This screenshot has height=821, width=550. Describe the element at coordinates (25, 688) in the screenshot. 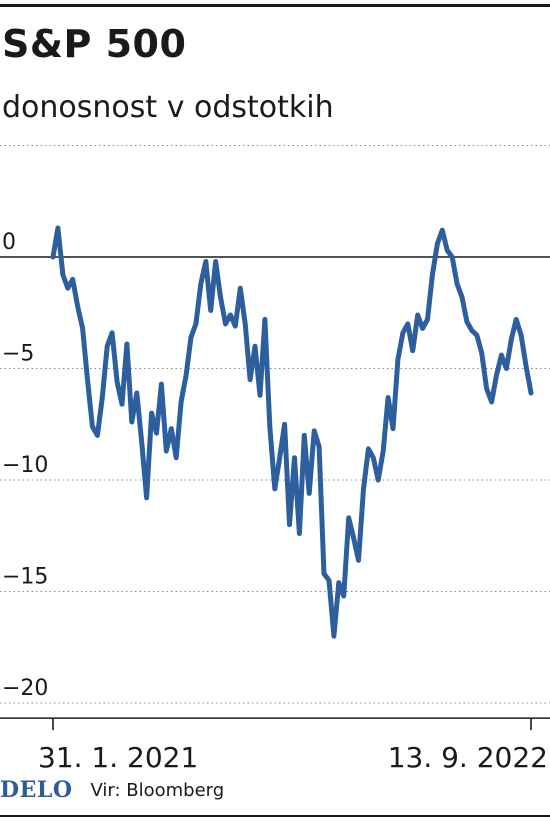

I see `y-tick-label: −20` at that location.